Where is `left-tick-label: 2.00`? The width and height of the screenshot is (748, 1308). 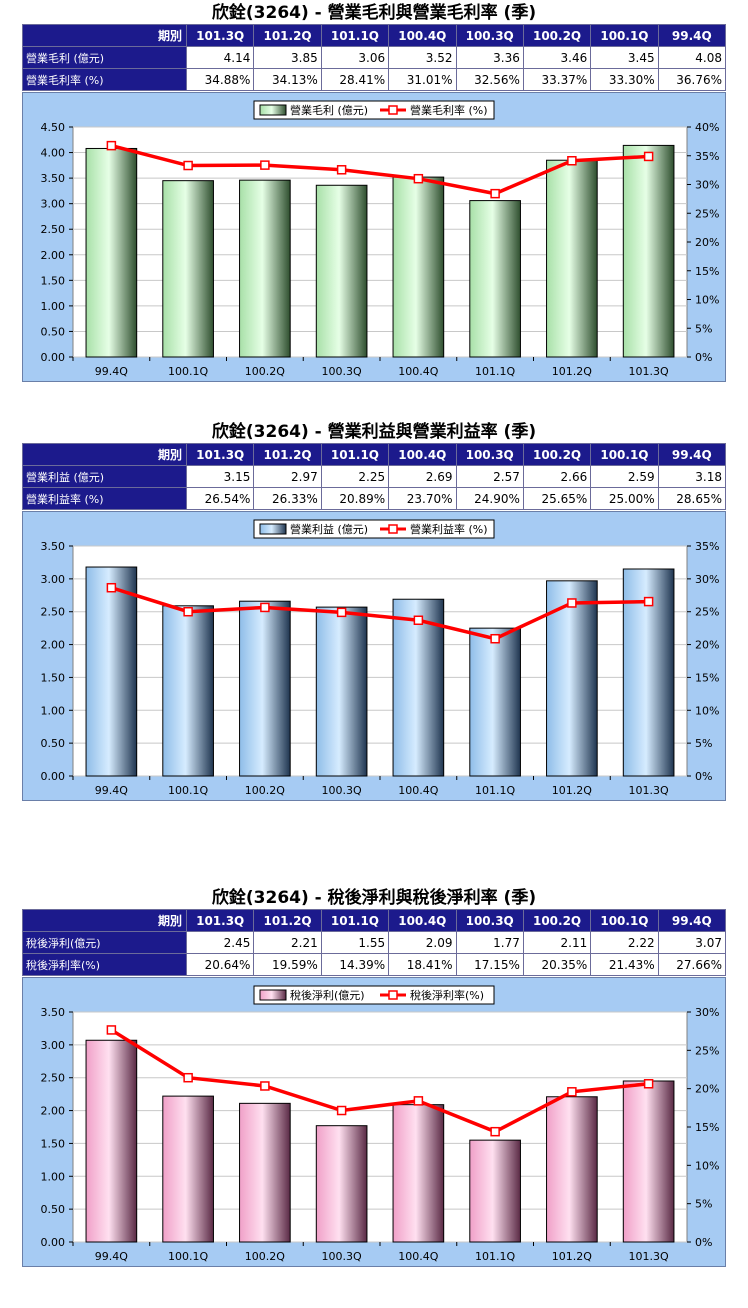
left-tick-label: 2.00 is located at coordinates (53, 255).